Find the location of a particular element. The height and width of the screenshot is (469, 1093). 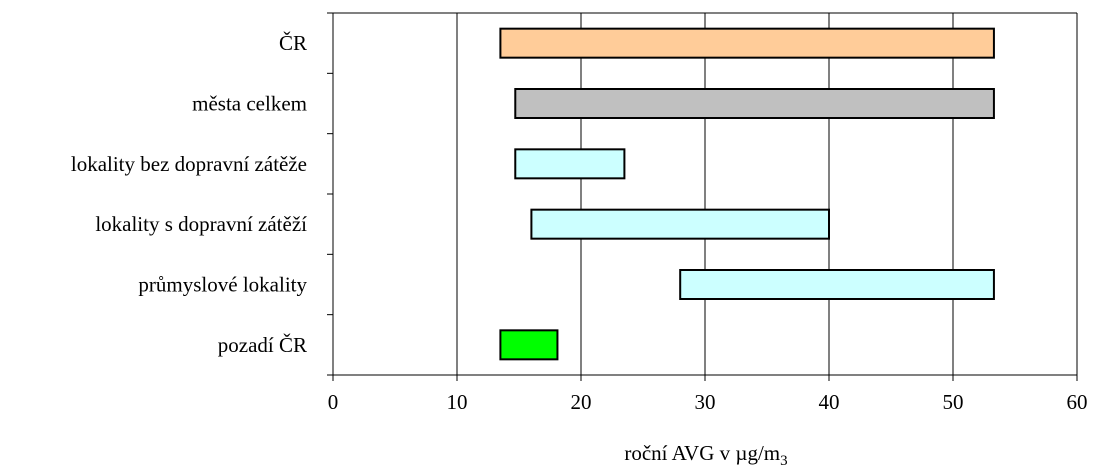

x-axis-title: roční AVG v µg/m3 is located at coordinates (705, 455).